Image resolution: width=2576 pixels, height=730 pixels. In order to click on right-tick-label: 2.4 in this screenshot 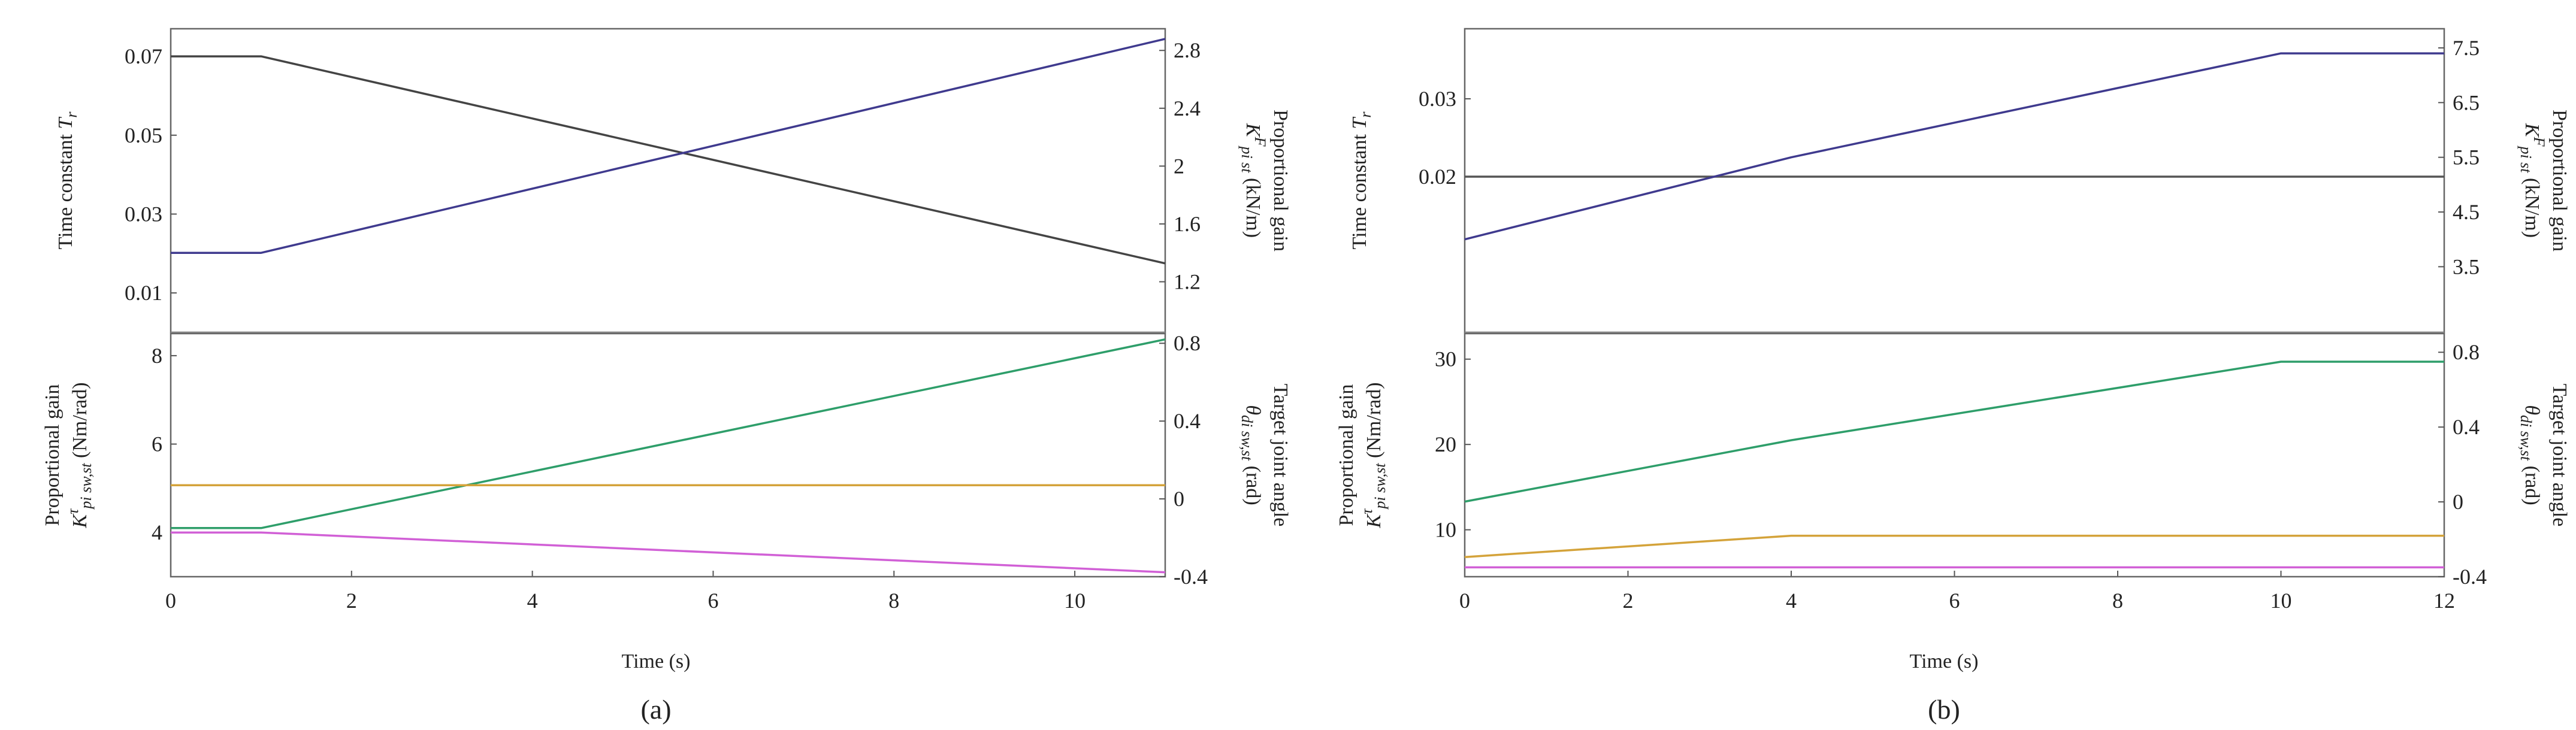, I will do `click(1187, 108)`.